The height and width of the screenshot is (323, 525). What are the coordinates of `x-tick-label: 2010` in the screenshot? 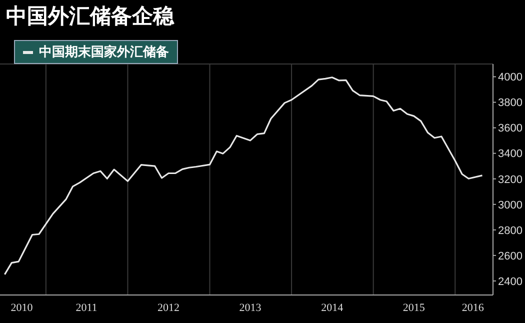 It's located at (22, 308).